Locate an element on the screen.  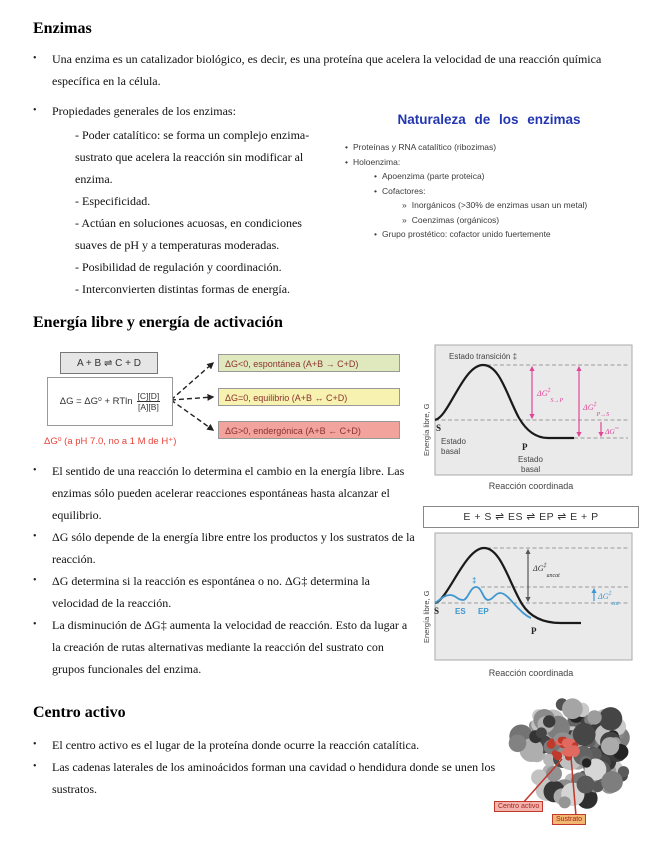
ep-label: EP is located at coordinates (483, 611).